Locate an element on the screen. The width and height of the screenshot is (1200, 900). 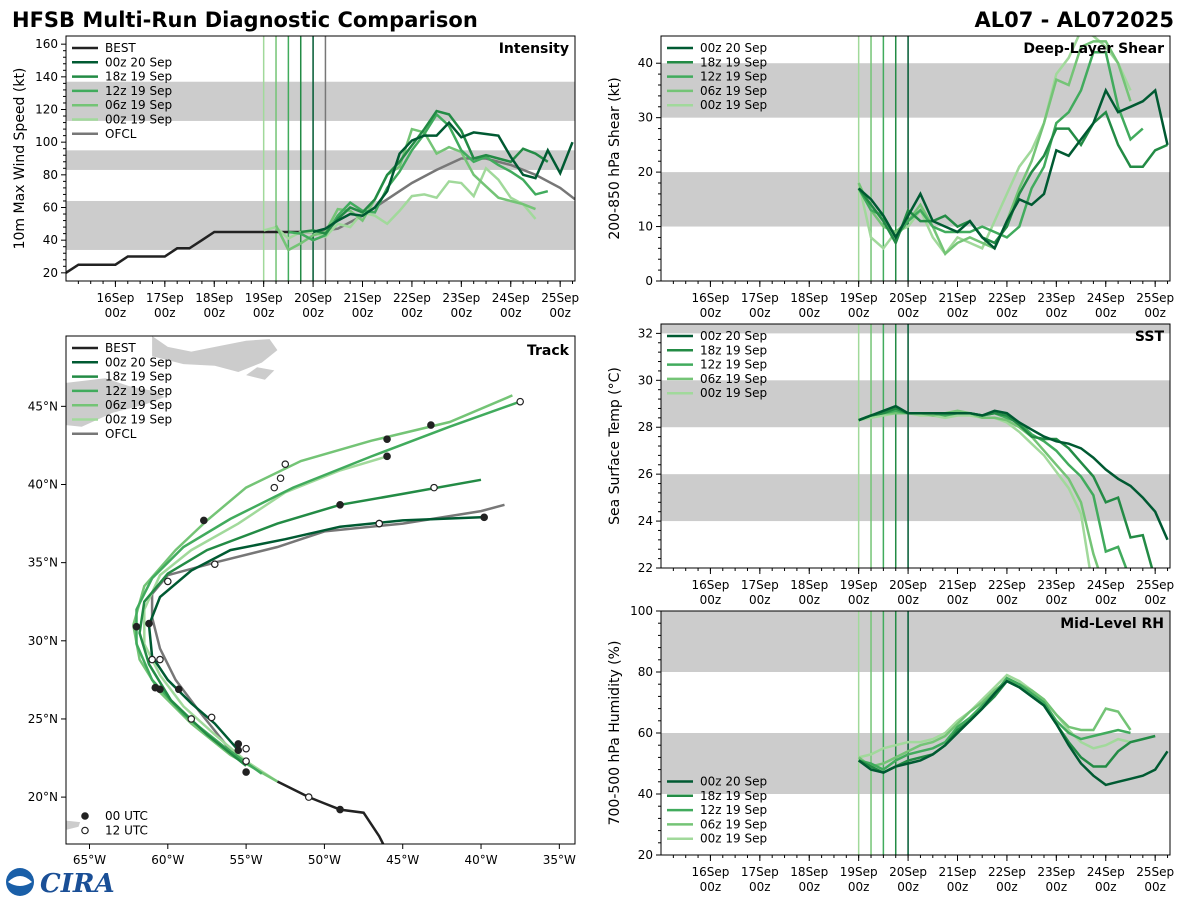
intensity-legend-label-4: 06z 19 Sep is located at coordinates (138, 105).